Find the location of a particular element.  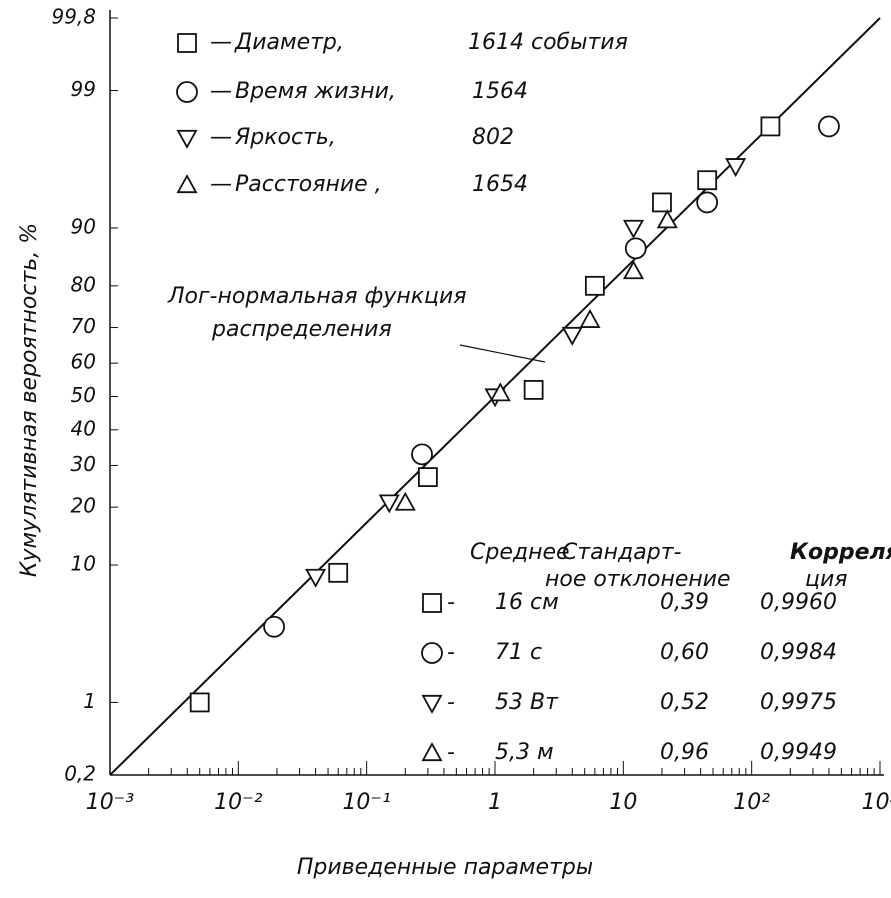

y-tick-label: 90 is located at coordinates (83, 226).